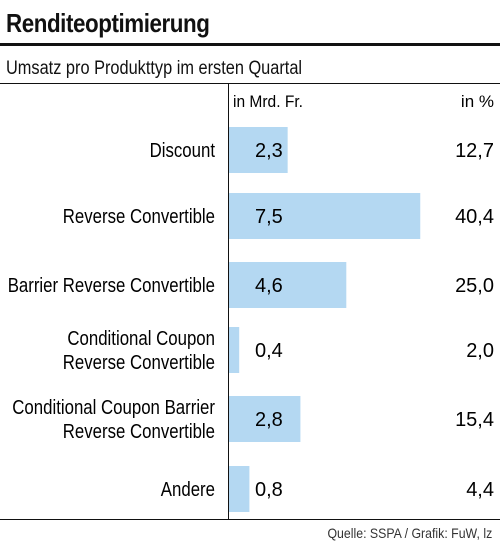  I want to click on percent-label-4: 15,4, so click(474, 420).